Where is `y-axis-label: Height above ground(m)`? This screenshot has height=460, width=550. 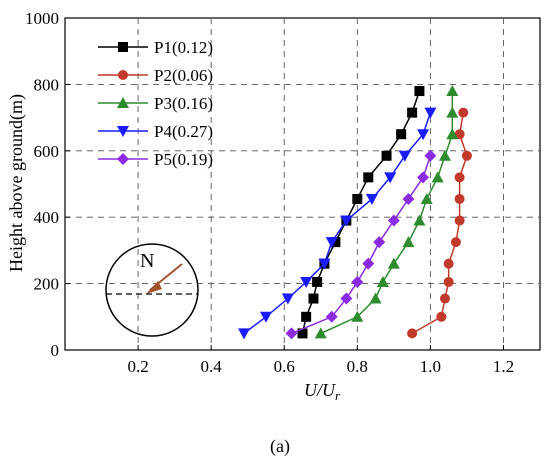 y-axis-label: Height above ground(m) is located at coordinates (16, 183).